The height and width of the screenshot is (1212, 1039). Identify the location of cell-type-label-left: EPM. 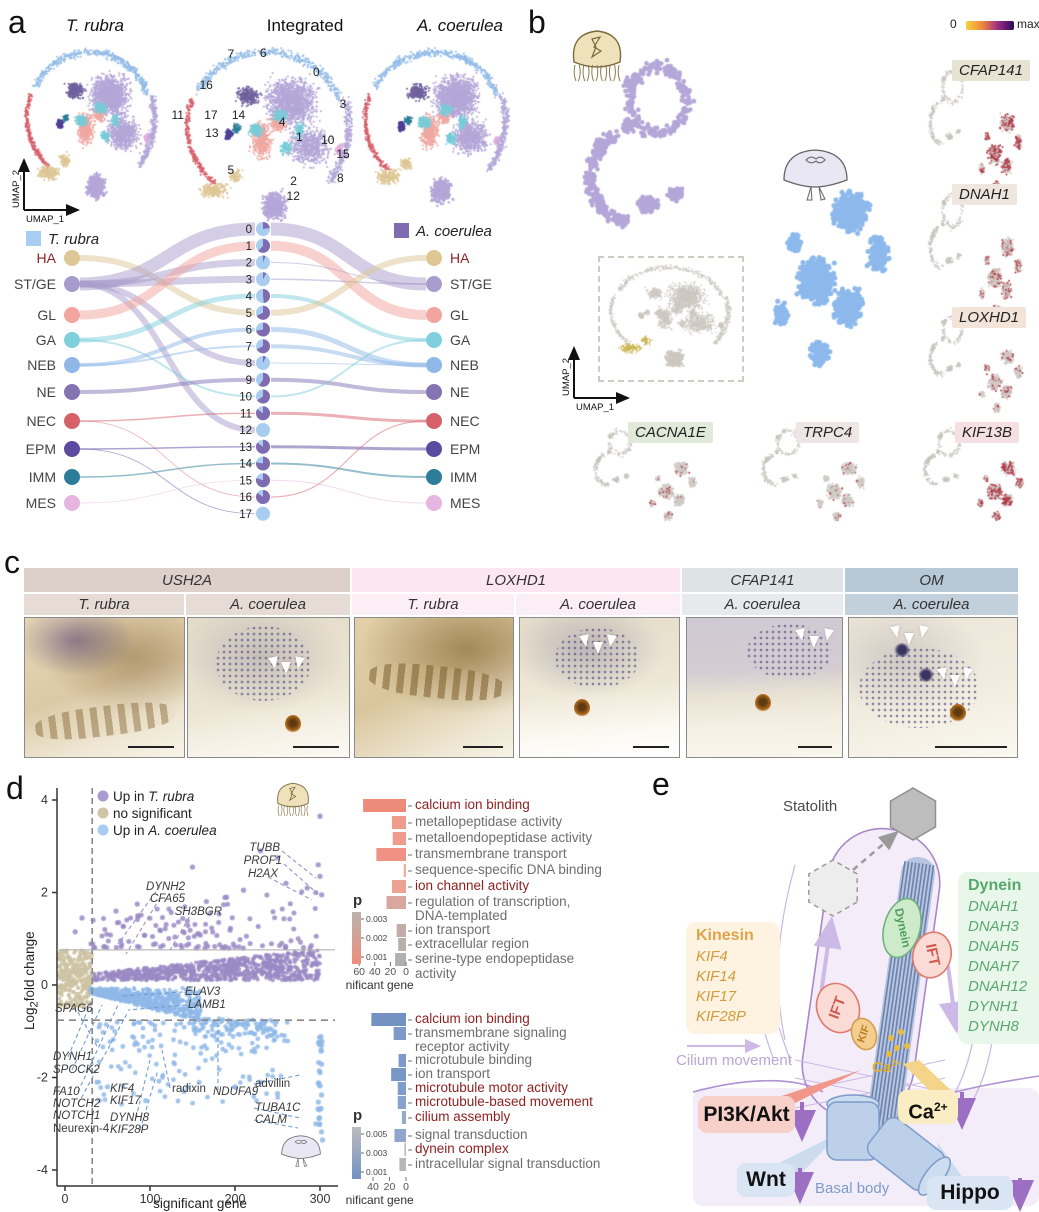
(41, 449).